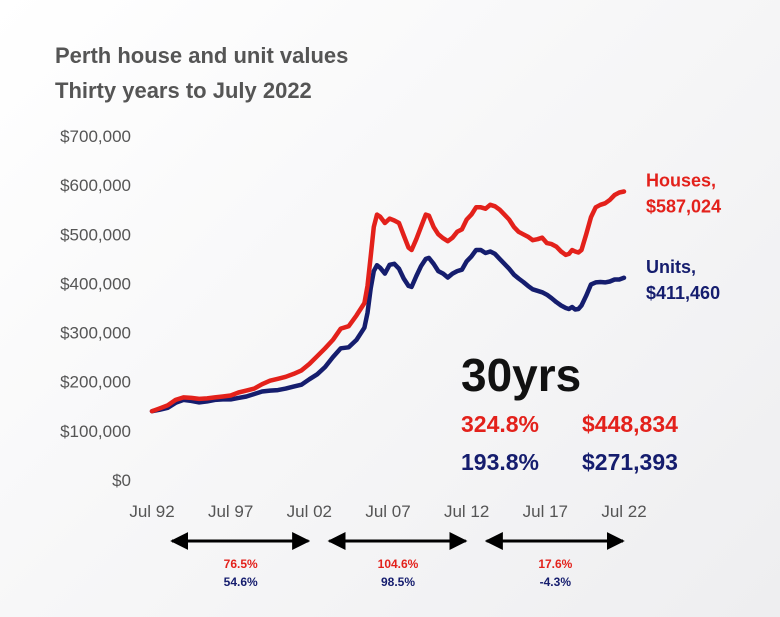 The width and height of the screenshot is (780, 617). Describe the element at coordinates (309, 511) in the screenshot. I see `x-tick-label: Jul 02` at that location.